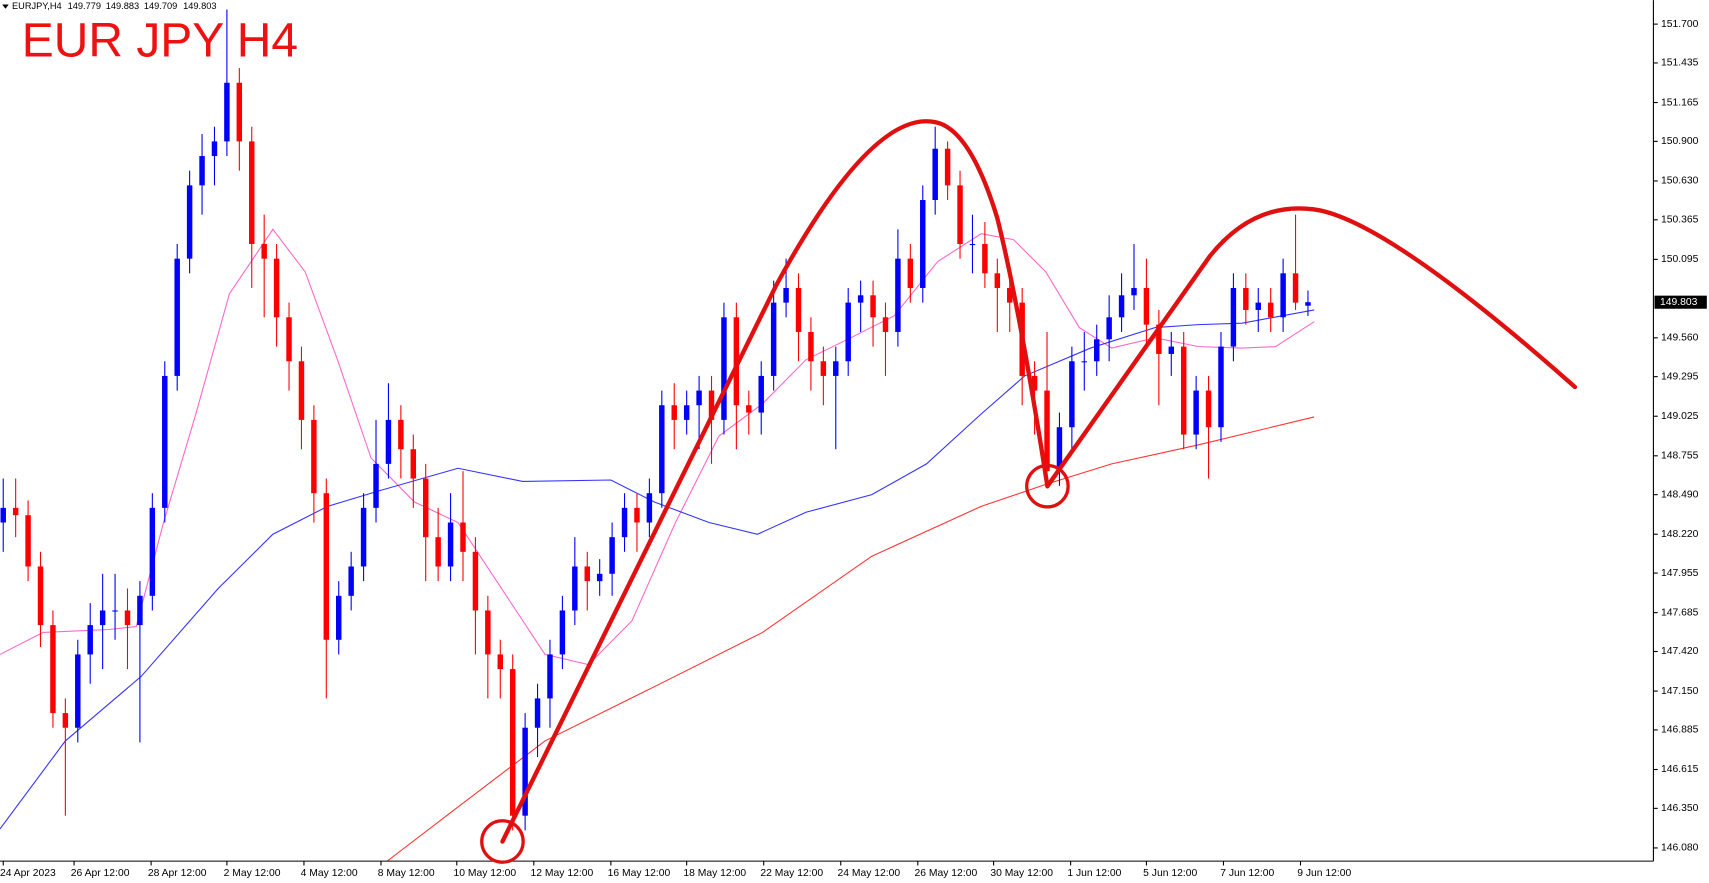 The width and height of the screenshot is (1709, 883). What do you see at coordinates (1680, 416) in the screenshot?
I see `y-tick-label: 149.025` at bounding box center [1680, 416].